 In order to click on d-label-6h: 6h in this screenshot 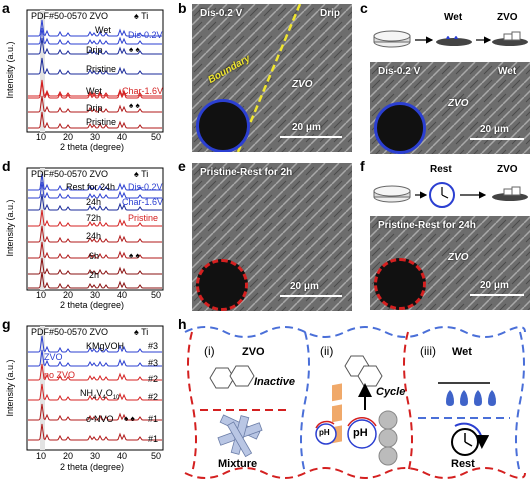, I will do `click(94, 256)`.